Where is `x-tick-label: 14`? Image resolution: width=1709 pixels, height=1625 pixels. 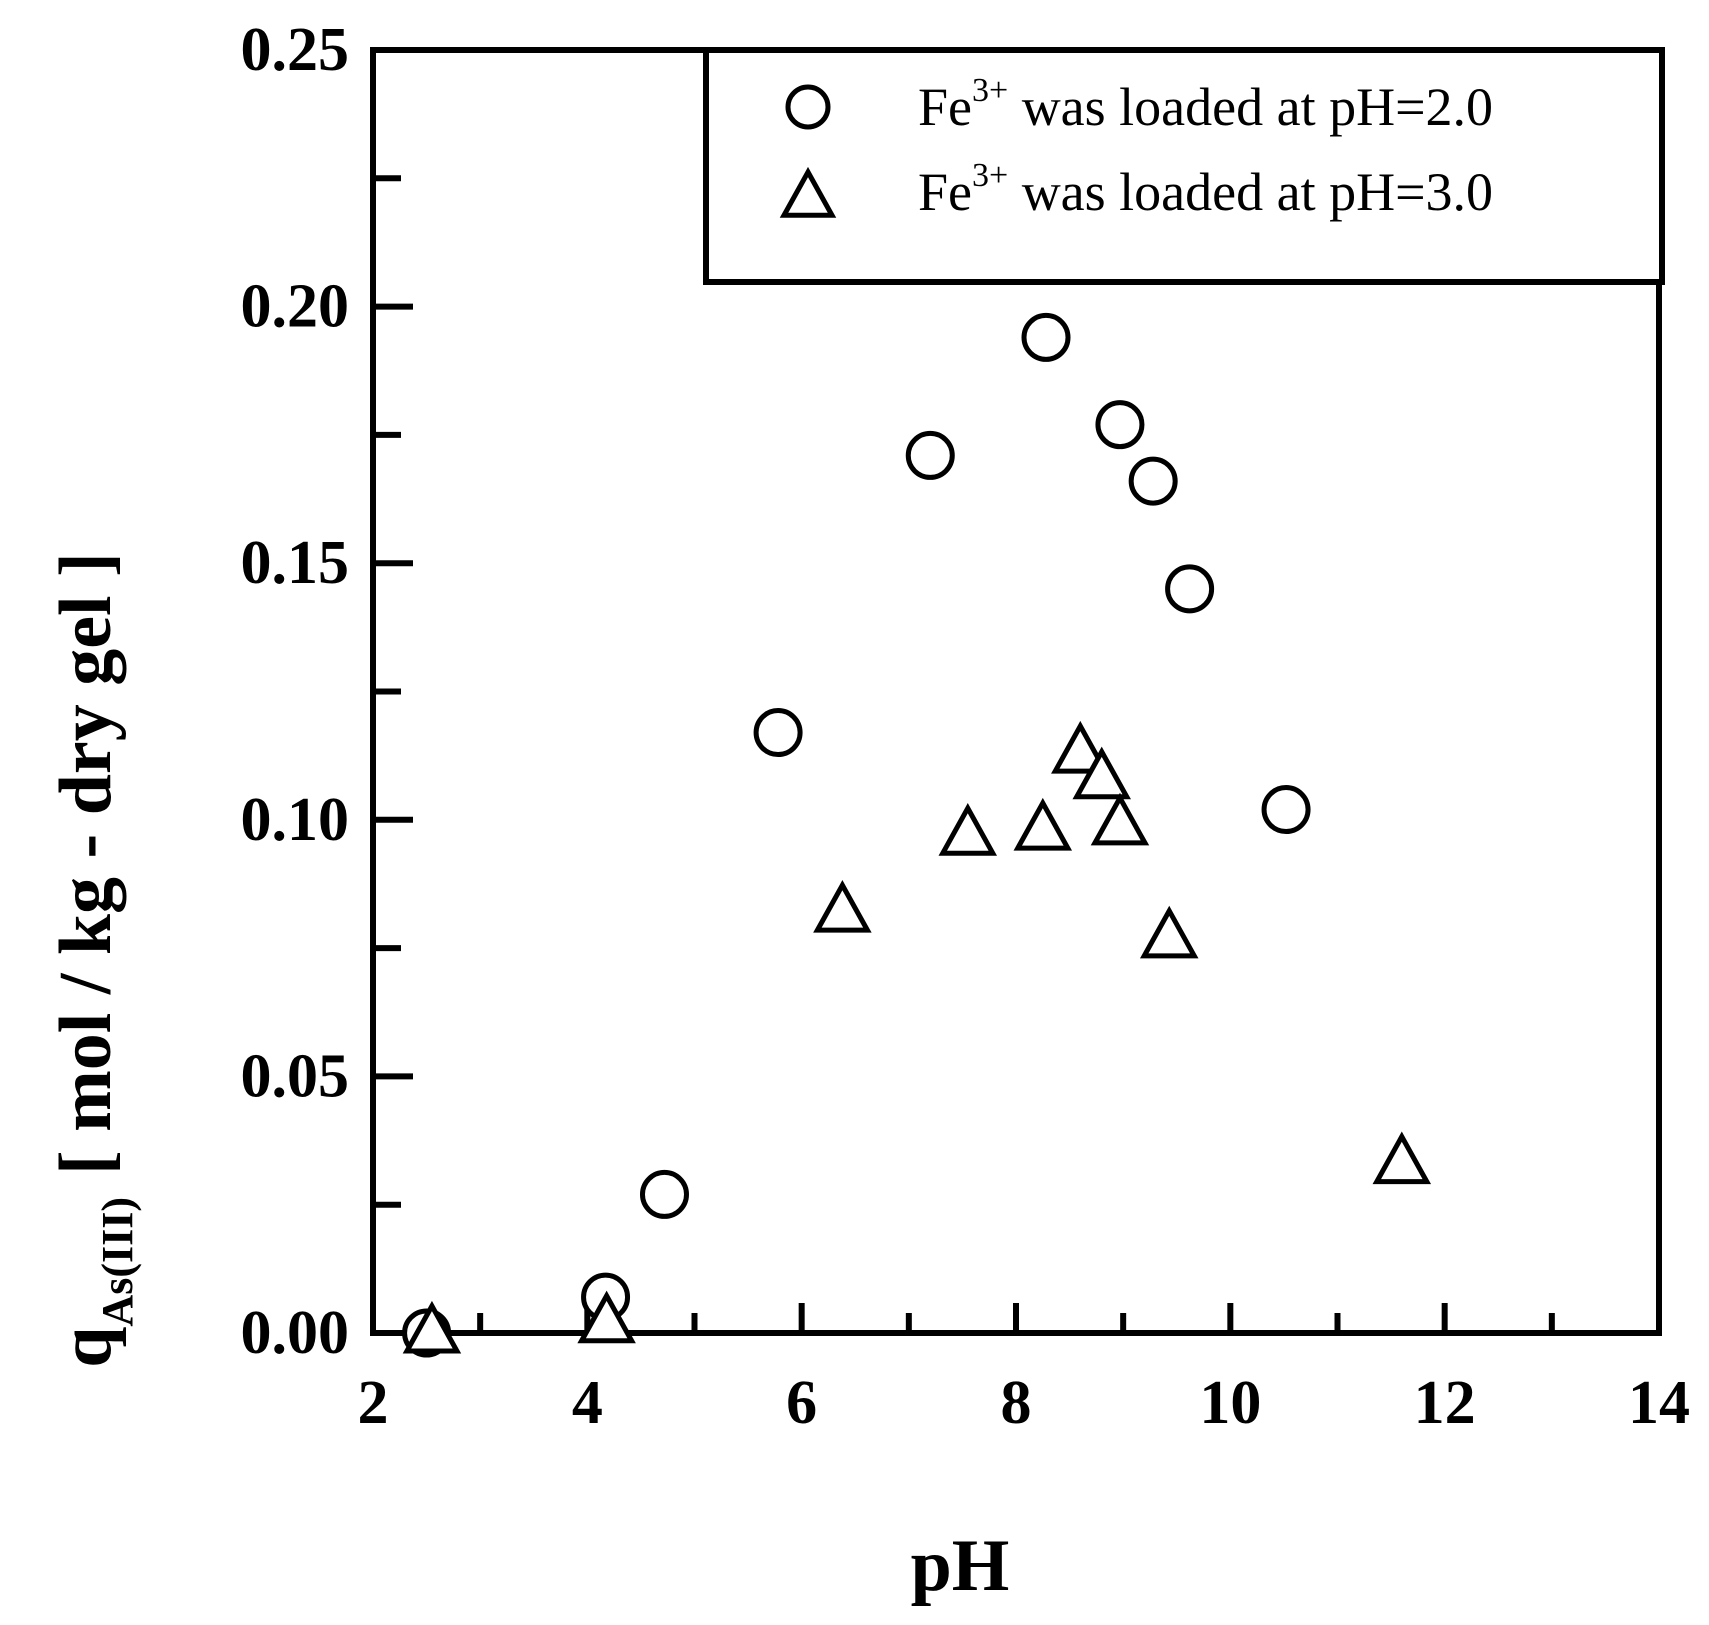 x-tick-label: 14 is located at coordinates (1659, 1403).